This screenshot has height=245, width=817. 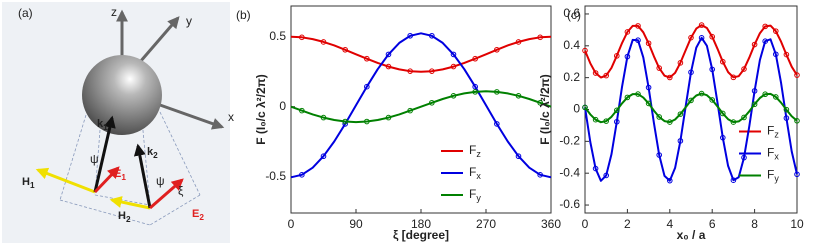 I want to click on legend-item: Fz, so click(x=461, y=151).